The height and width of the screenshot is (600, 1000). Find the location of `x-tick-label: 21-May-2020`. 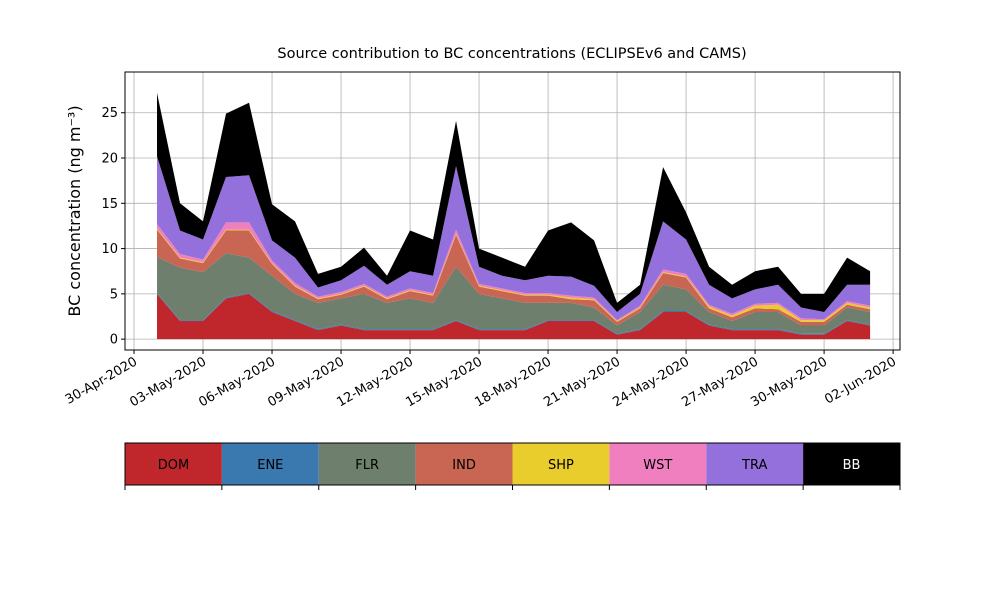

x-tick-label: 21-May-2020 is located at coordinates (582, 382).